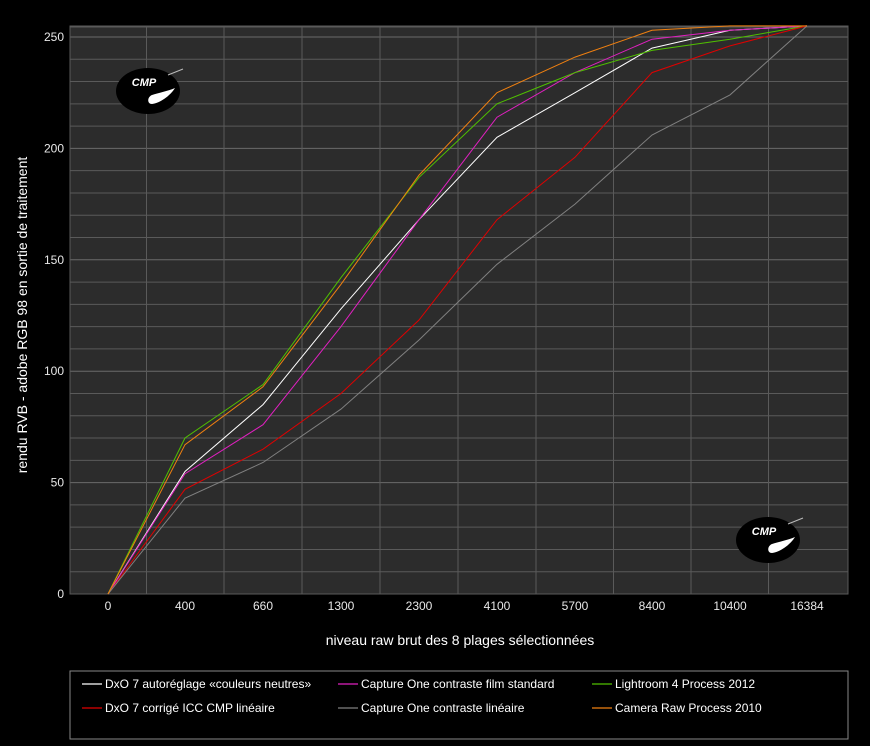 The width and height of the screenshot is (870, 746). I want to click on x-tick-label: 660, so click(263, 606).